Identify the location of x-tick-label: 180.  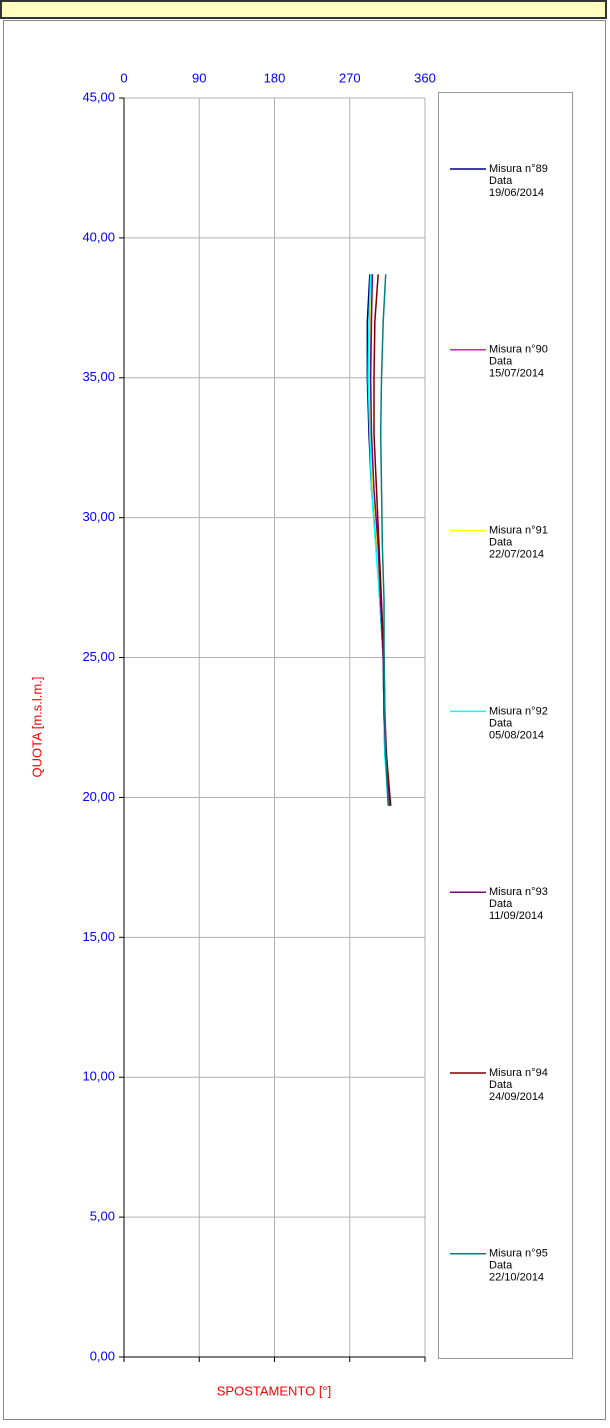
(275, 77).